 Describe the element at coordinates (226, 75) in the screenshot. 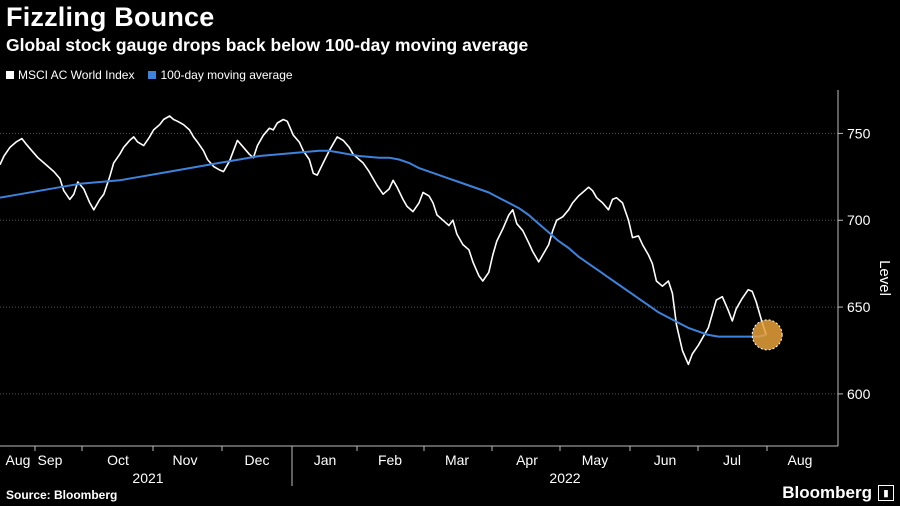

I see `legend-label-moving-average: 100-day moving average` at that location.